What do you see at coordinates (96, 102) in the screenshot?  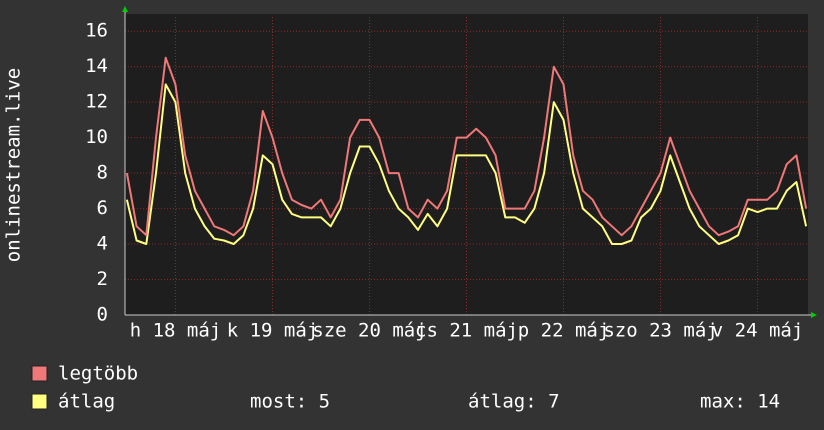 I see `y-tick-label: 12` at bounding box center [96, 102].